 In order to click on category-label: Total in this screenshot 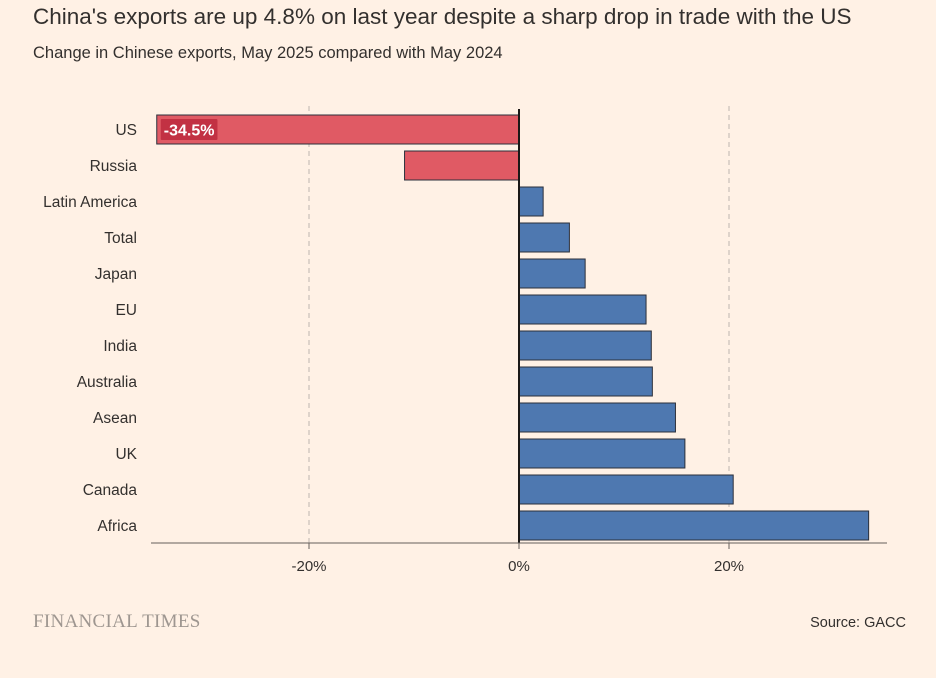, I will do `click(120, 238)`.